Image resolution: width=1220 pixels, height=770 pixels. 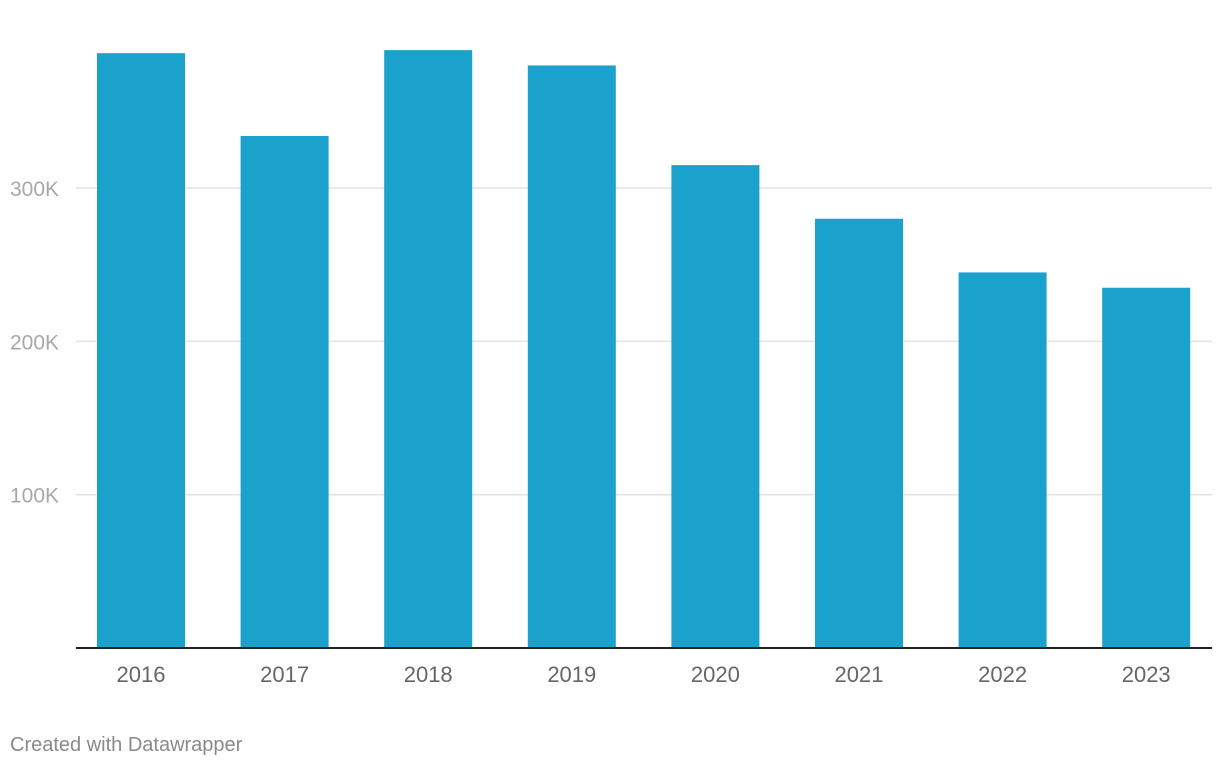 I want to click on credit-text: Created with Datawrapper, so click(x=126, y=745).